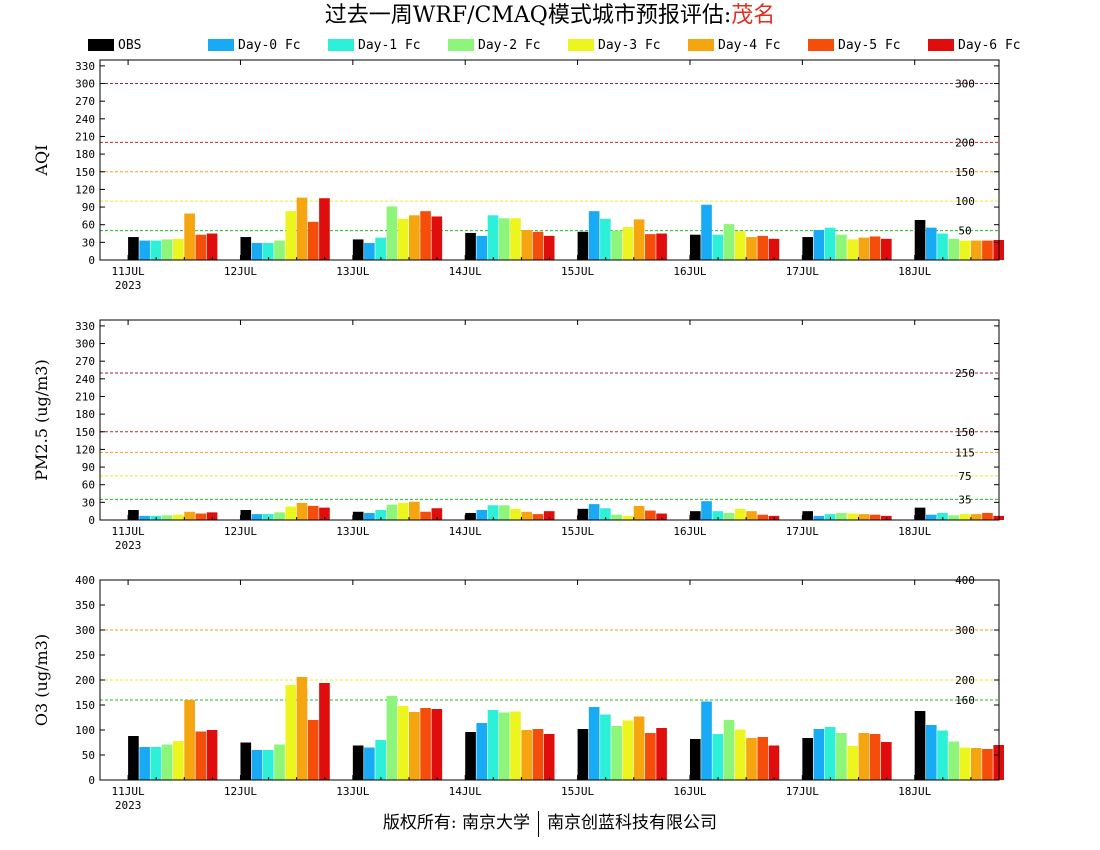  What do you see at coordinates (85, 379) in the screenshot?
I see `y-tick-label: 240` at bounding box center [85, 379].